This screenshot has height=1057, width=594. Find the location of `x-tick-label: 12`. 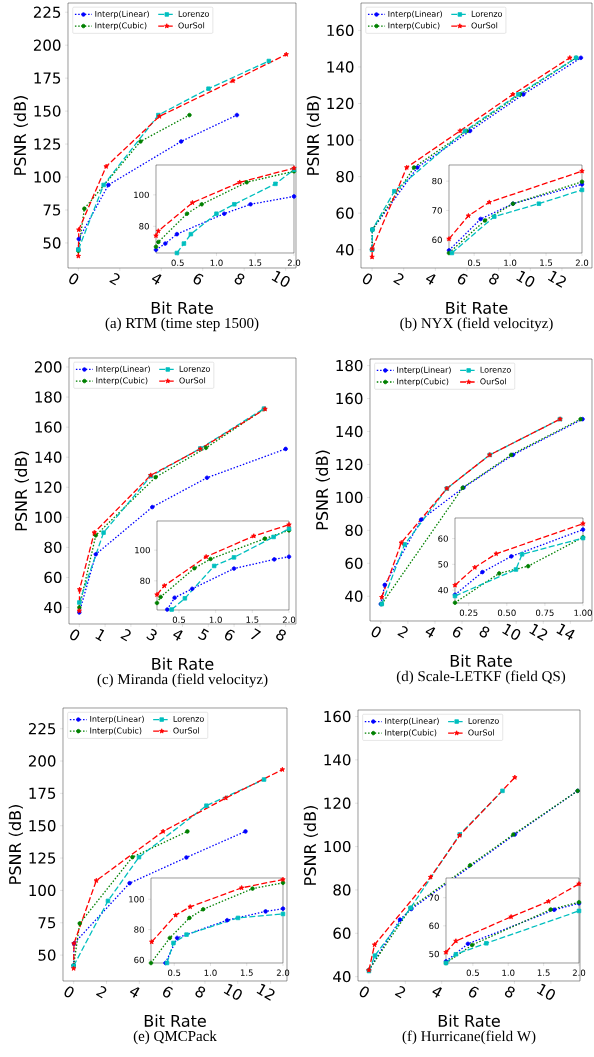

x-tick-label: 12 is located at coordinates (556, 279).